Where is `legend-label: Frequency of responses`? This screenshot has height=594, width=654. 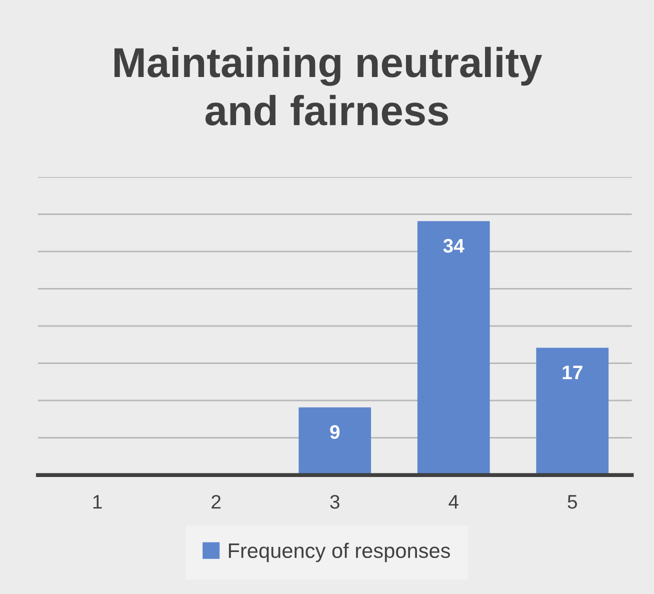 legend-label: Frequency of responses is located at coordinates (339, 552).